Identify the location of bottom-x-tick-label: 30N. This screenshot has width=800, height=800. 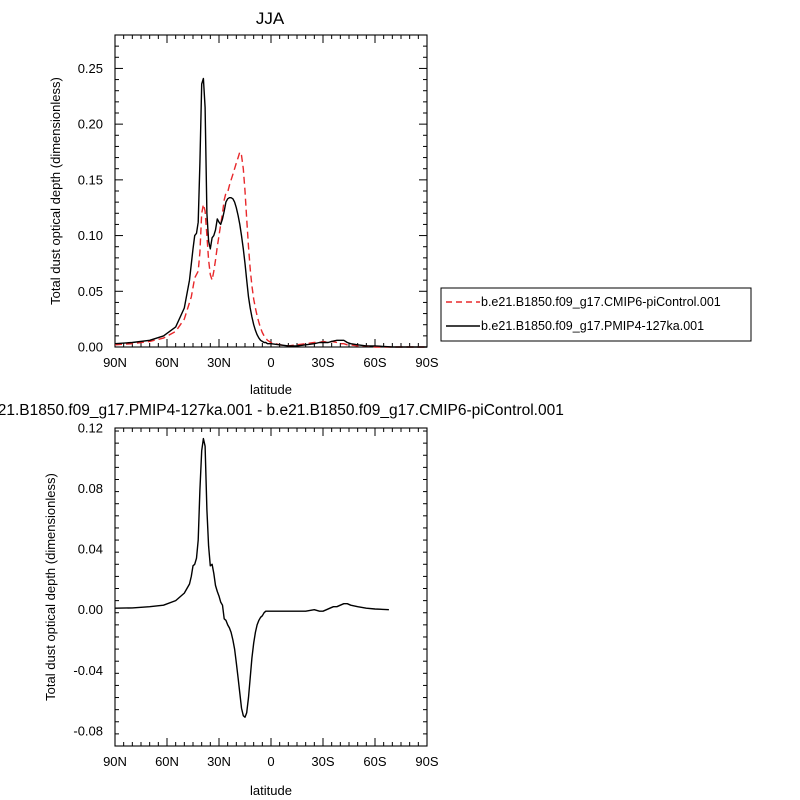
(219, 761).